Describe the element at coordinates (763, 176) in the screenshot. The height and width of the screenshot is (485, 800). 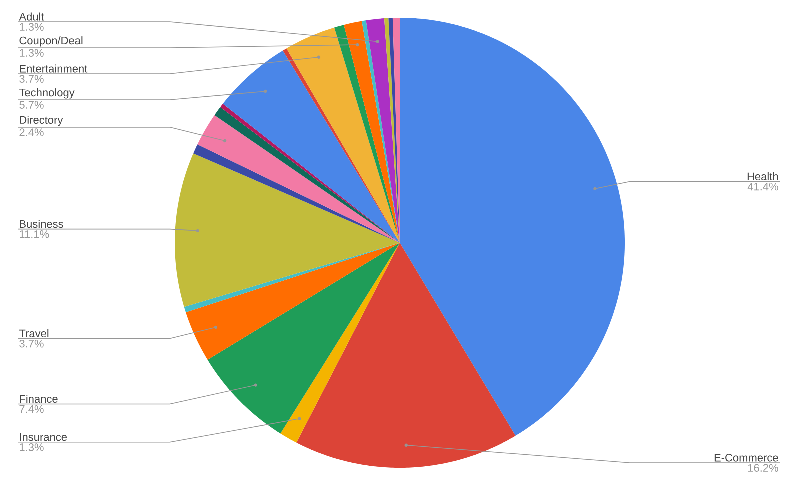
I see `slice-label: Health` at that location.